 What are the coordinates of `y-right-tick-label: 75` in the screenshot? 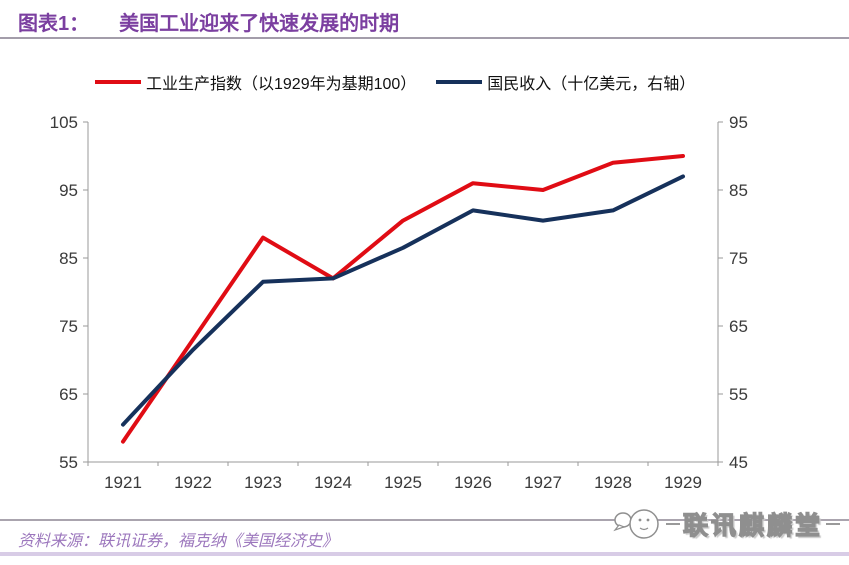 It's located at (738, 258).